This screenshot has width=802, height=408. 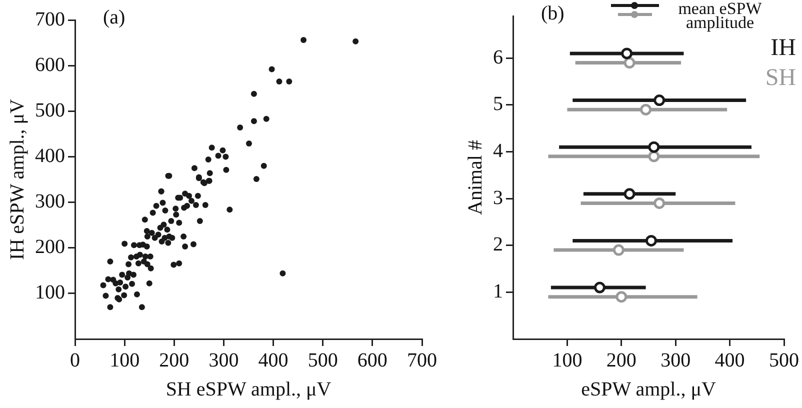 What do you see at coordinates (50, 19) in the screenshot?
I see `y-tick-label: 700` at bounding box center [50, 19].